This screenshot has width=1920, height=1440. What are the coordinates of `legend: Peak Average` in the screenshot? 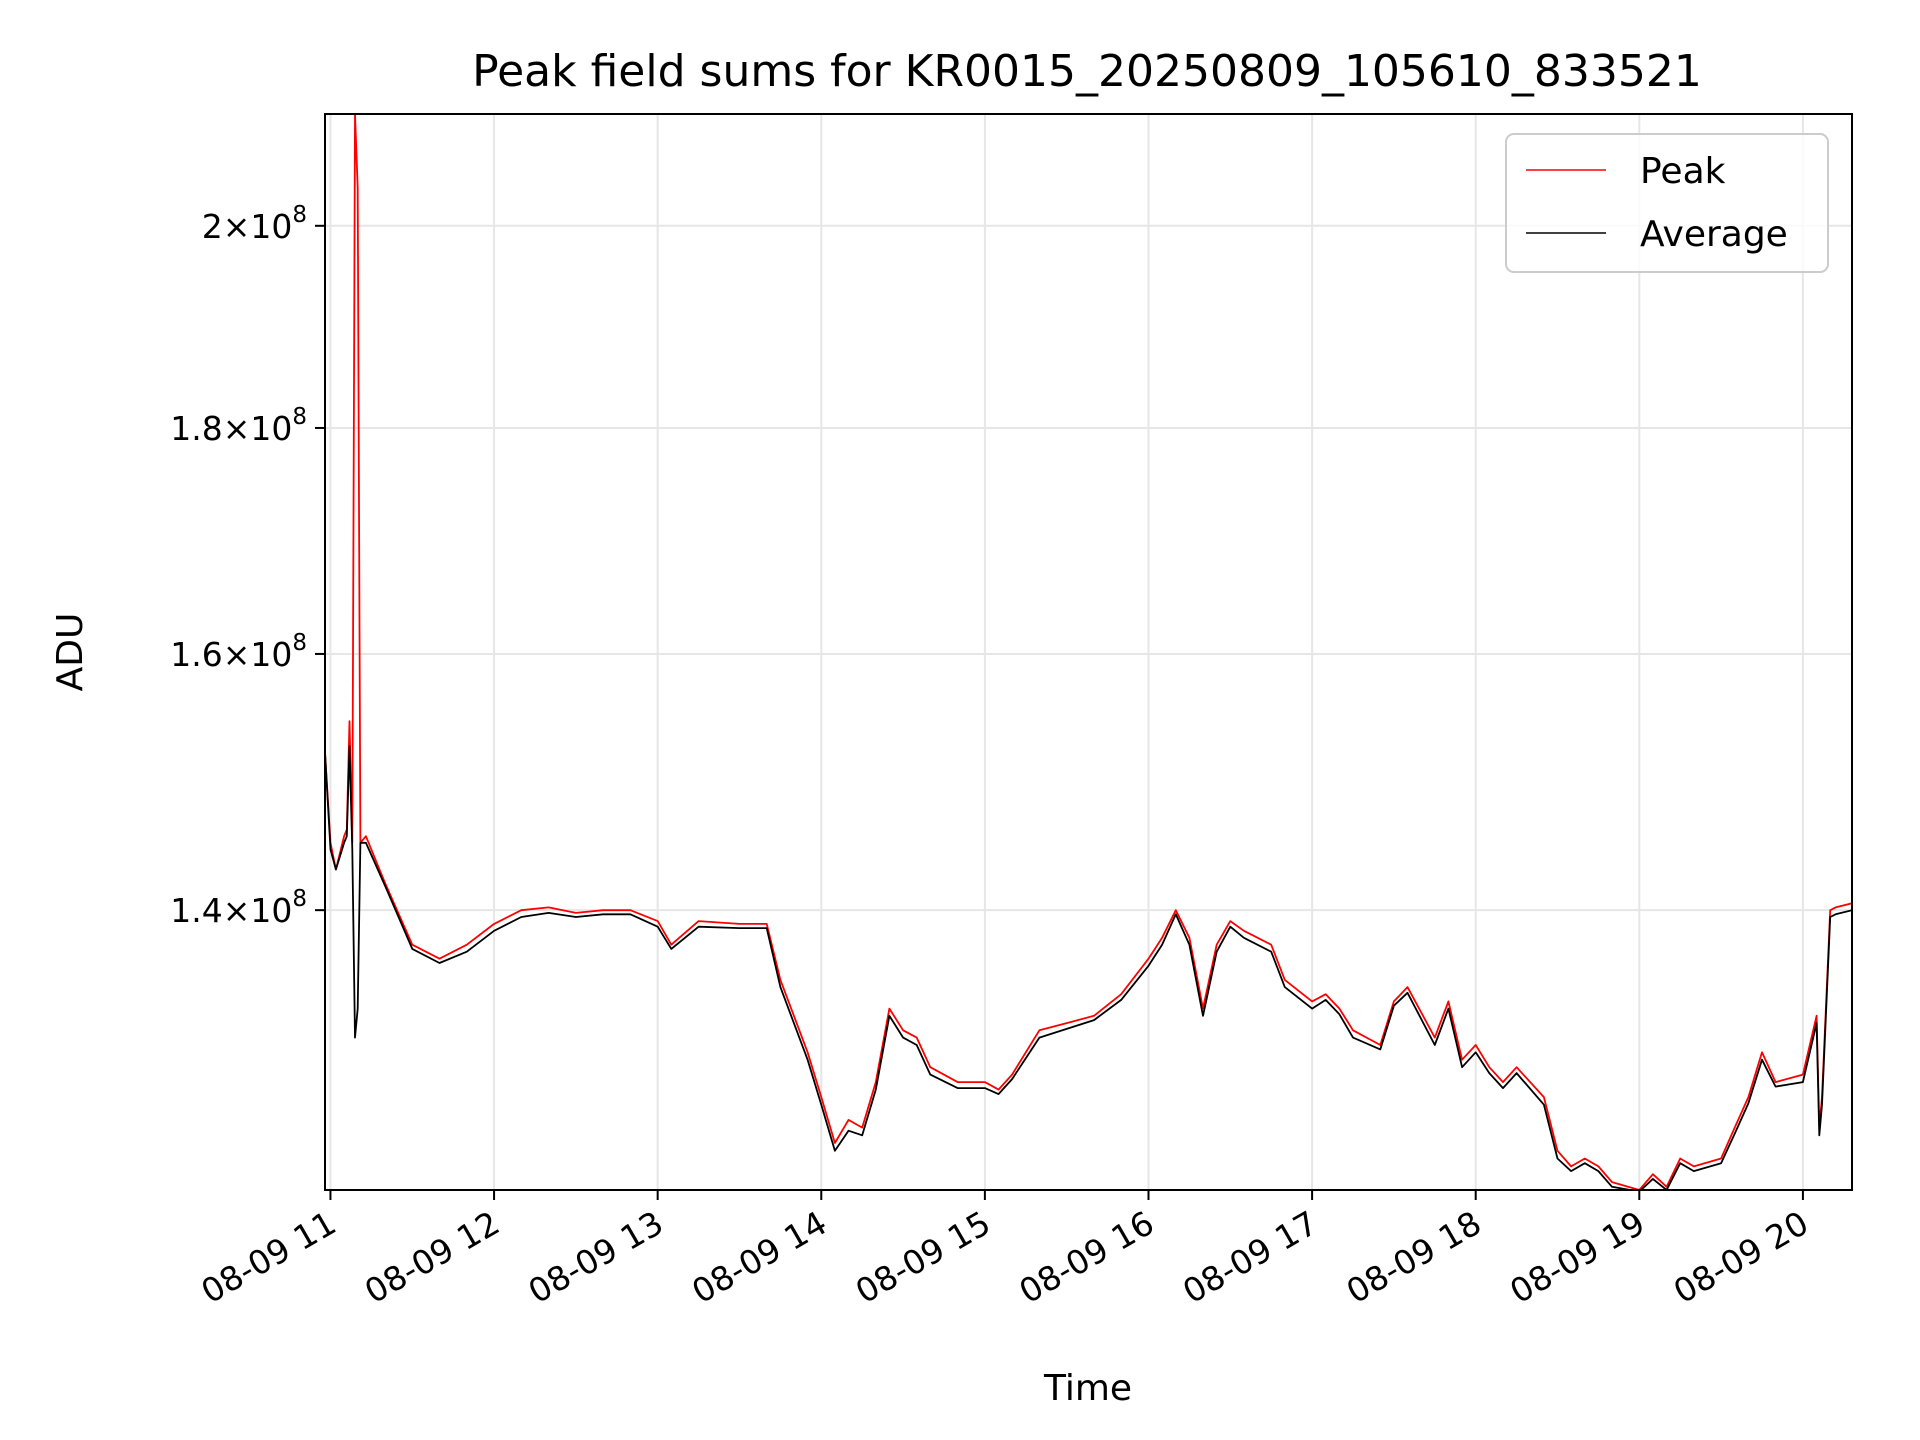 It's located at (1667, 203).